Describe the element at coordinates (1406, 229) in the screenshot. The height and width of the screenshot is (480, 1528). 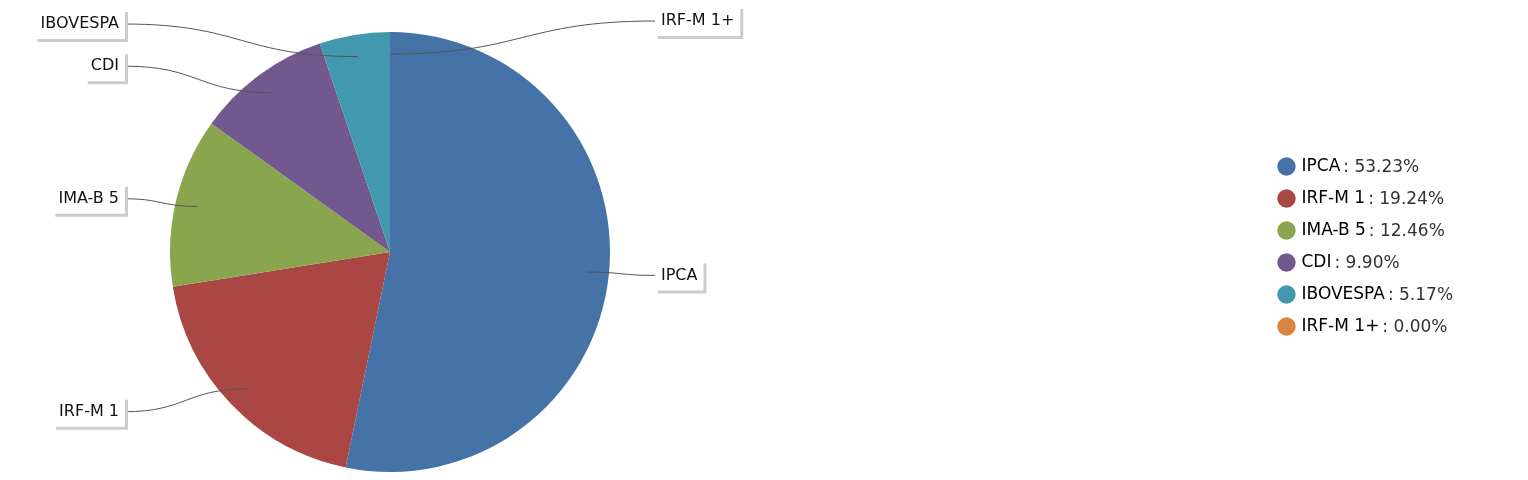
I see `data-label: : 12.46%` at that location.